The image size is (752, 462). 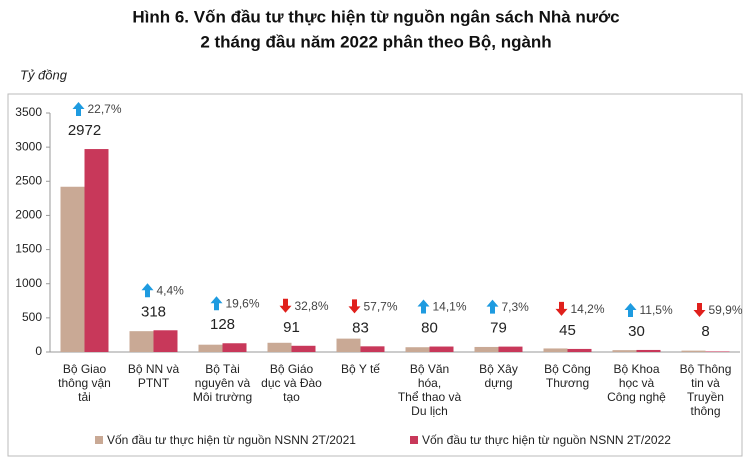 I want to click on change-label: 11,5%, so click(x=656, y=310).